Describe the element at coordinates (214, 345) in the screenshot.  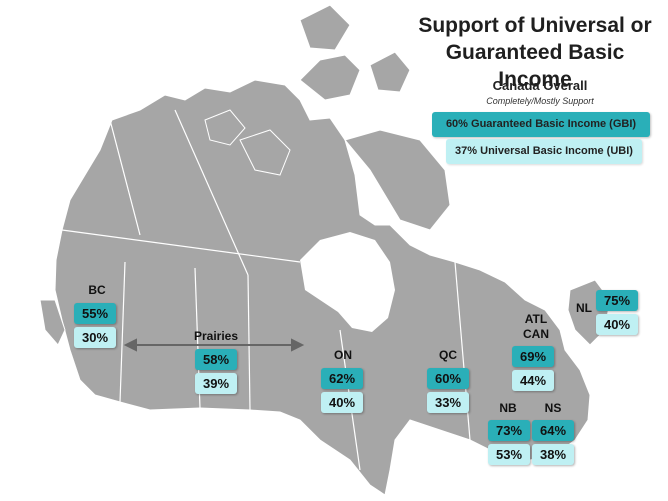
I see `prairies-arrow` at that location.